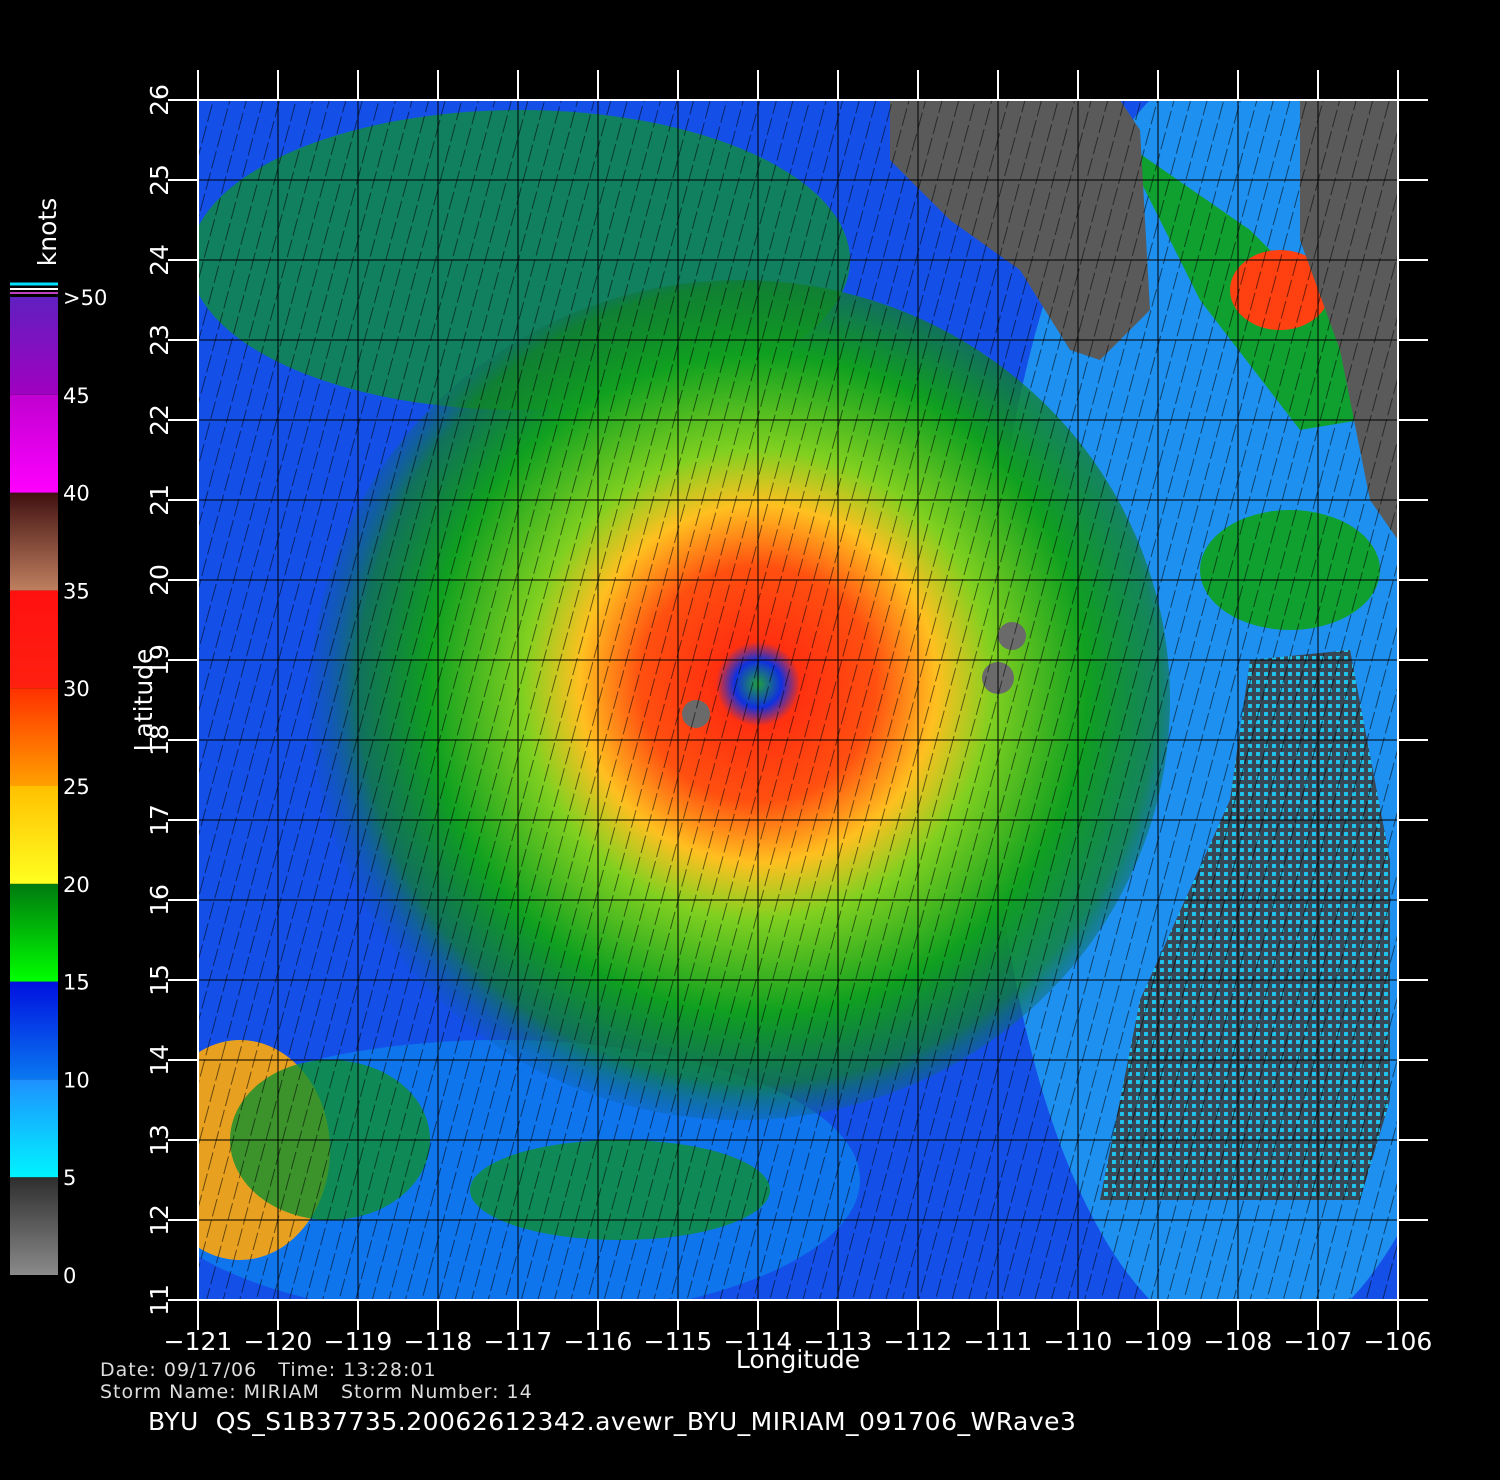 The height and width of the screenshot is (1480, 1500). Describe the element at coordinates (998, 1341) in the screenshot. I see `x-tick-label: −111` at that location.